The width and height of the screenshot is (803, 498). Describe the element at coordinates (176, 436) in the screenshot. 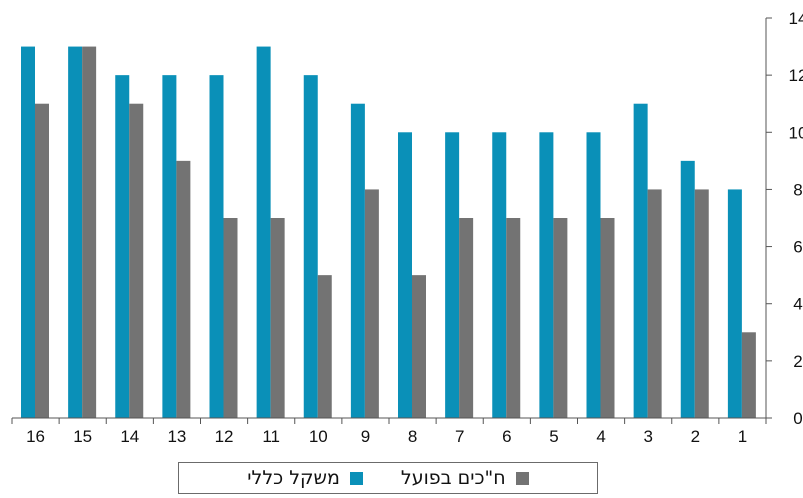

I see `x-tick-label-13: 13` at that location.